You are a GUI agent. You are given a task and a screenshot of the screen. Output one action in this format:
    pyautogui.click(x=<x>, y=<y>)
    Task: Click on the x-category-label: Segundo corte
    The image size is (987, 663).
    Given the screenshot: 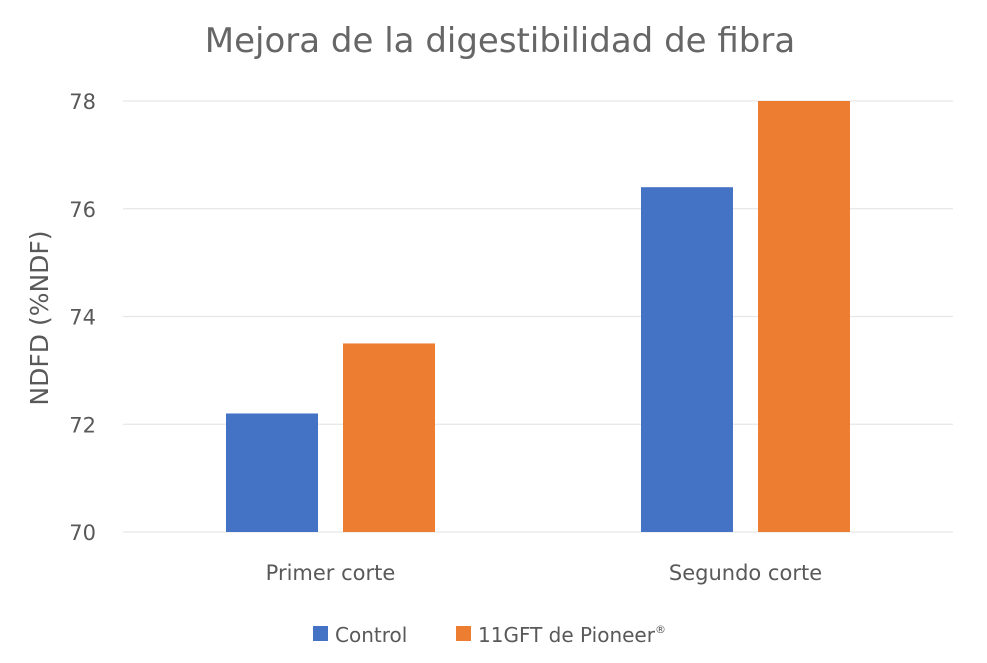 What is the action you would take?
    pyautogui.click(x=745, y=573)
    